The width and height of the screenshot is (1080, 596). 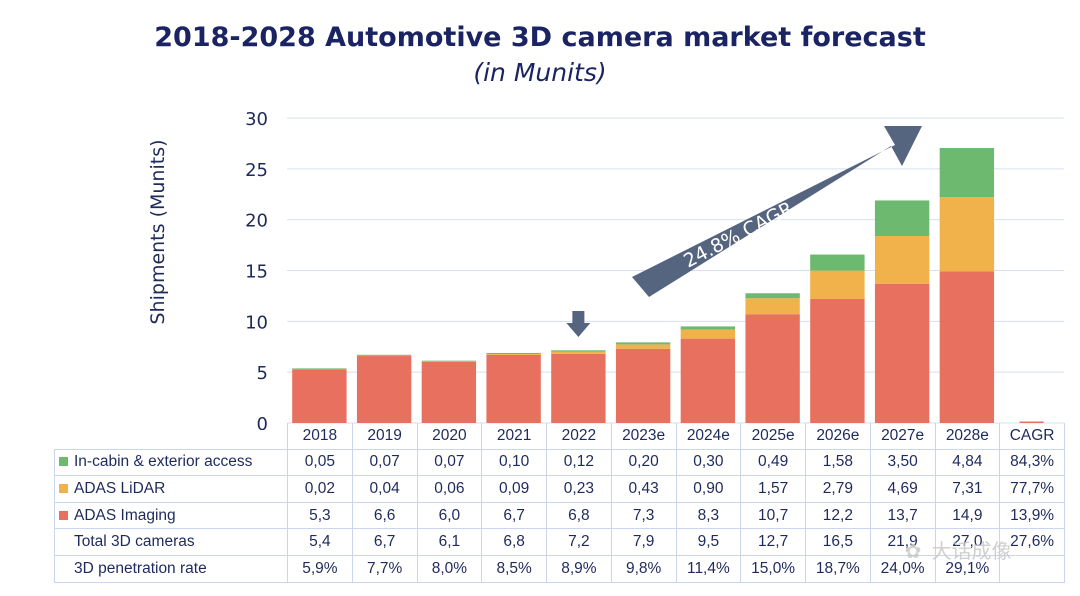 I want to click on table-cell: 0,23, so click(x=579, y=489).